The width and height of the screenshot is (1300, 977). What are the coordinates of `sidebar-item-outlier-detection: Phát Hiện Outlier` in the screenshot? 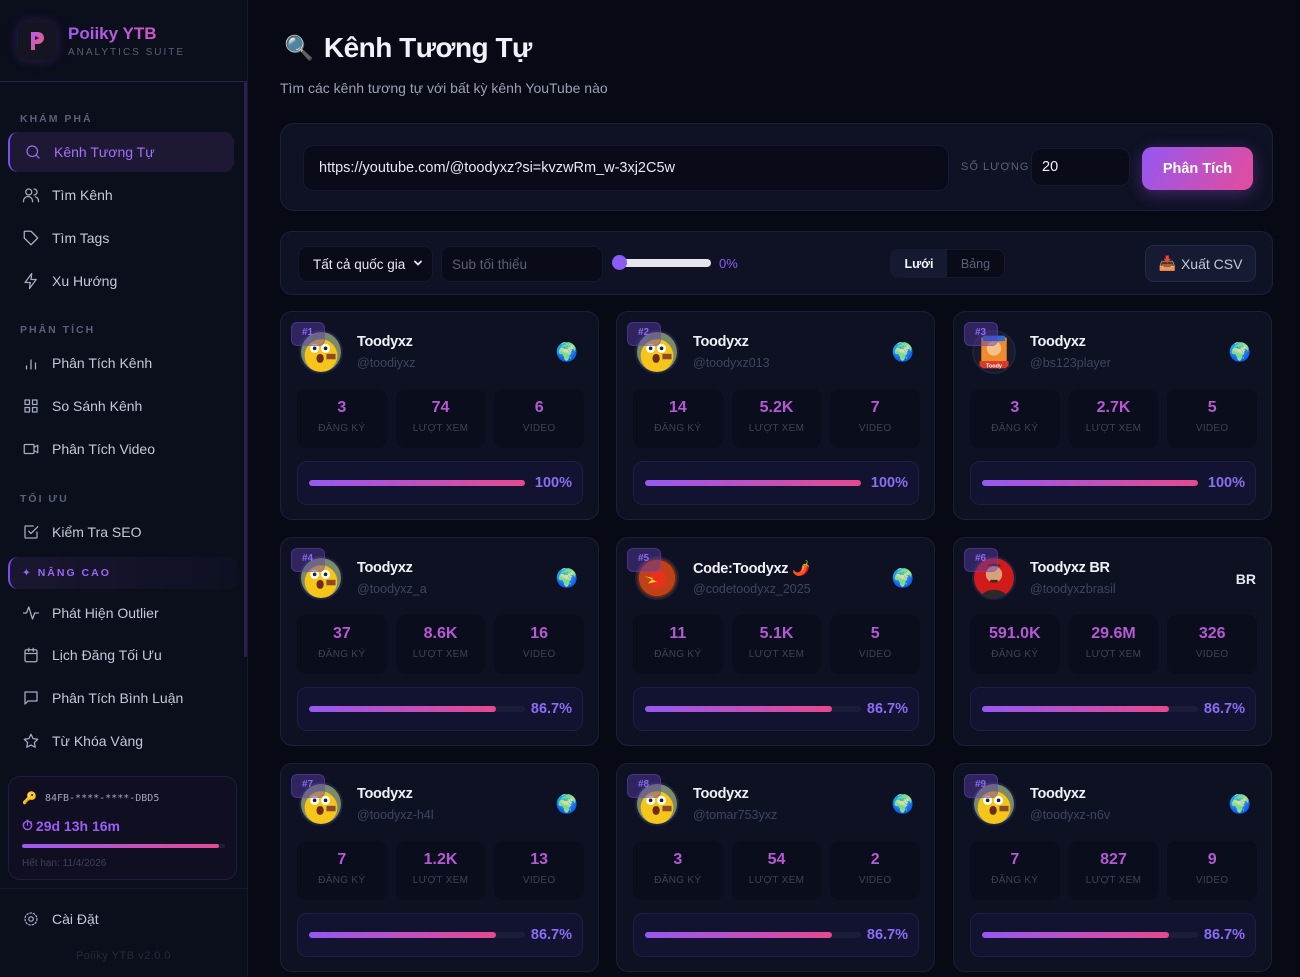 It's located at (121, 613).